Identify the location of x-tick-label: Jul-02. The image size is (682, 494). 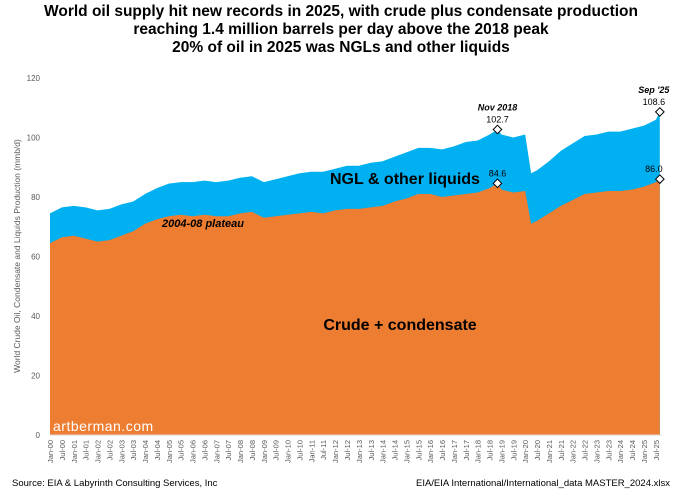
(109, 450).